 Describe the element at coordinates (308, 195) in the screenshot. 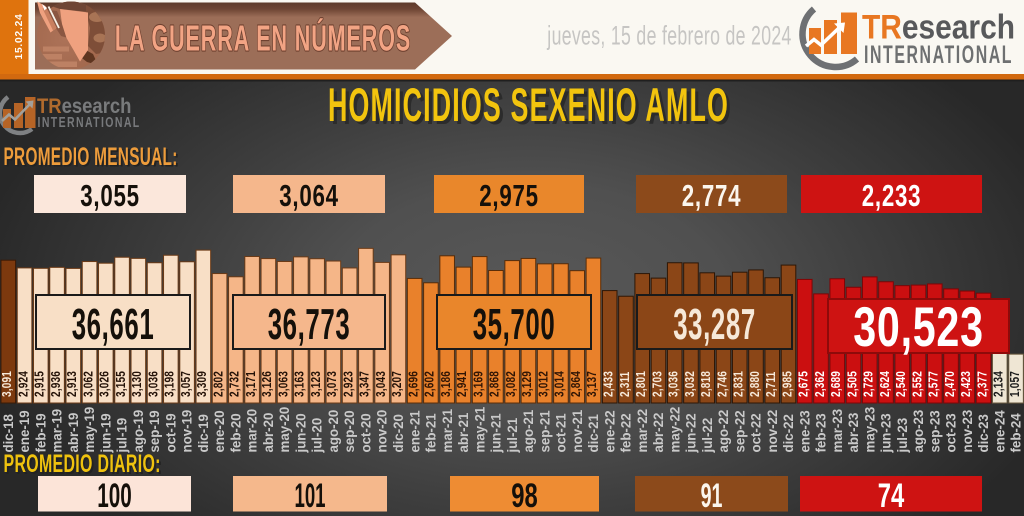

I see `svg-text: 3,064` at that location.